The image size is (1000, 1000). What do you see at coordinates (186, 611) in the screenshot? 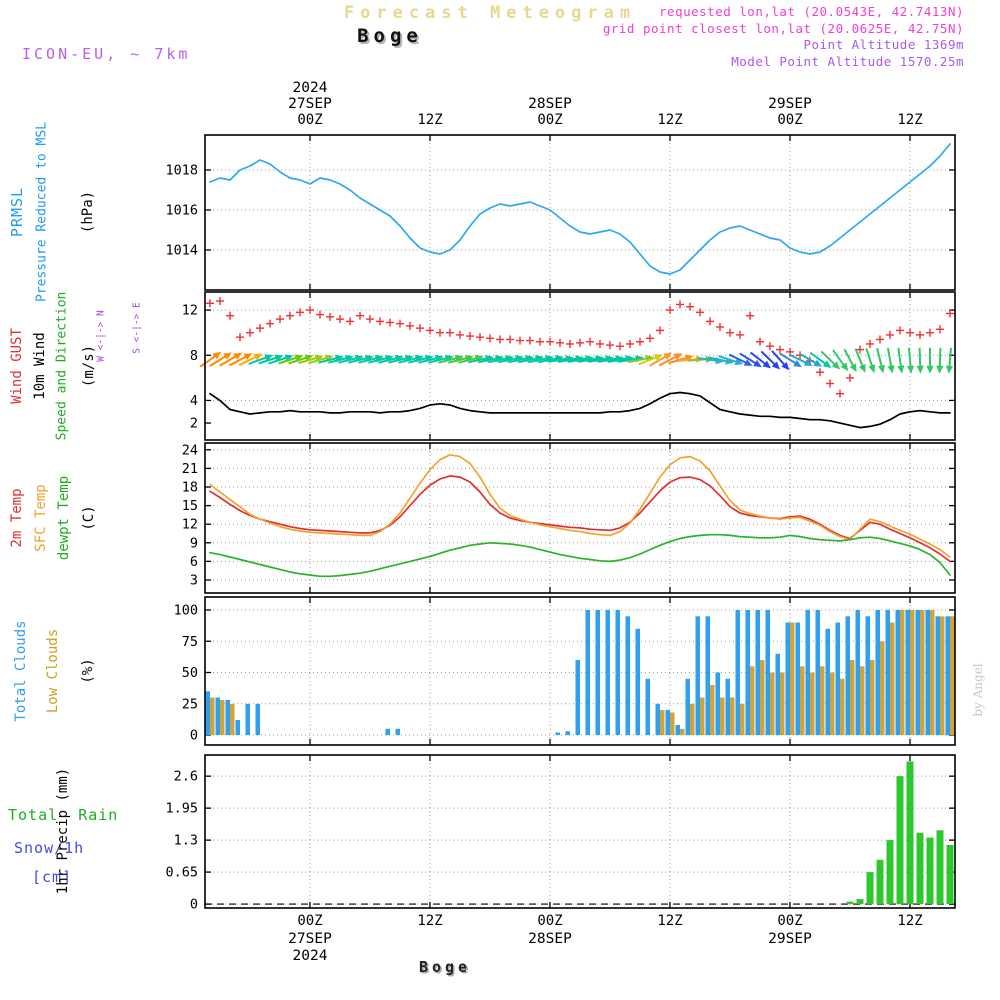
I see `y-tick-label: 100` at bounding box center [186, 611].